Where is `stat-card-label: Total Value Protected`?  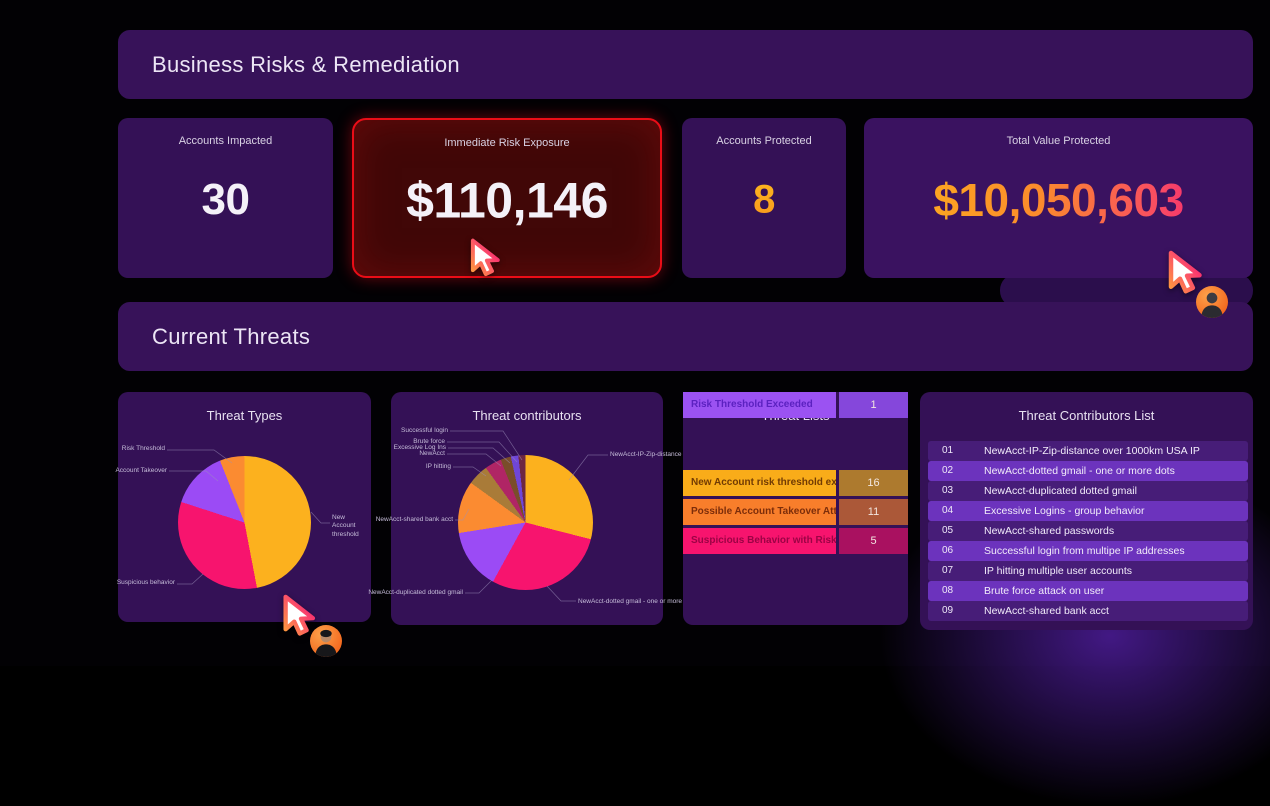
stat-card-label: Total Value Protected is located at coordinates (1058, 141).